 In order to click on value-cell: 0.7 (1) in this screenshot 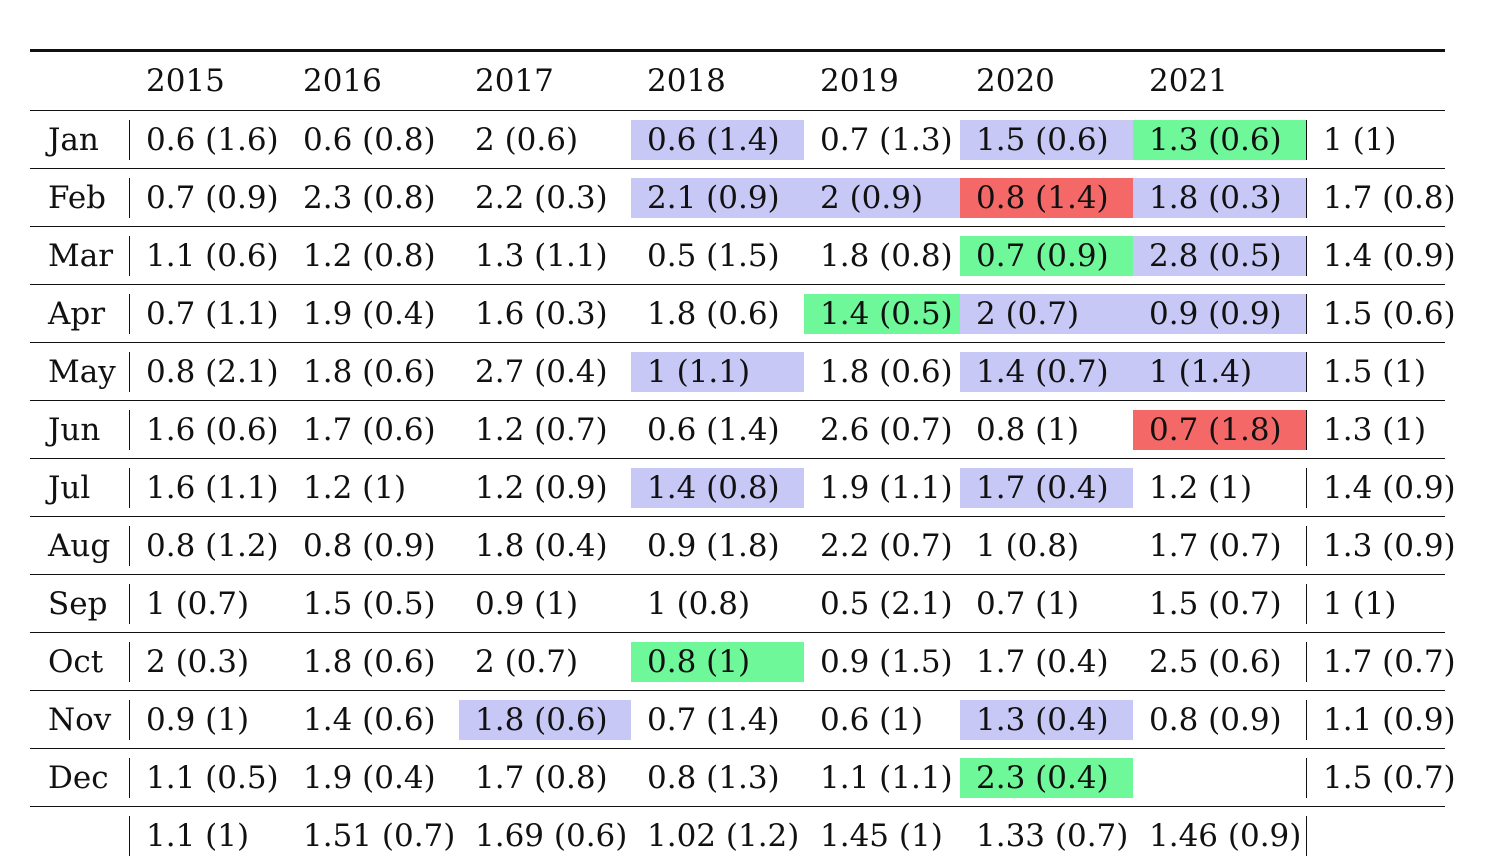, I will do `click(1046, 603)`.